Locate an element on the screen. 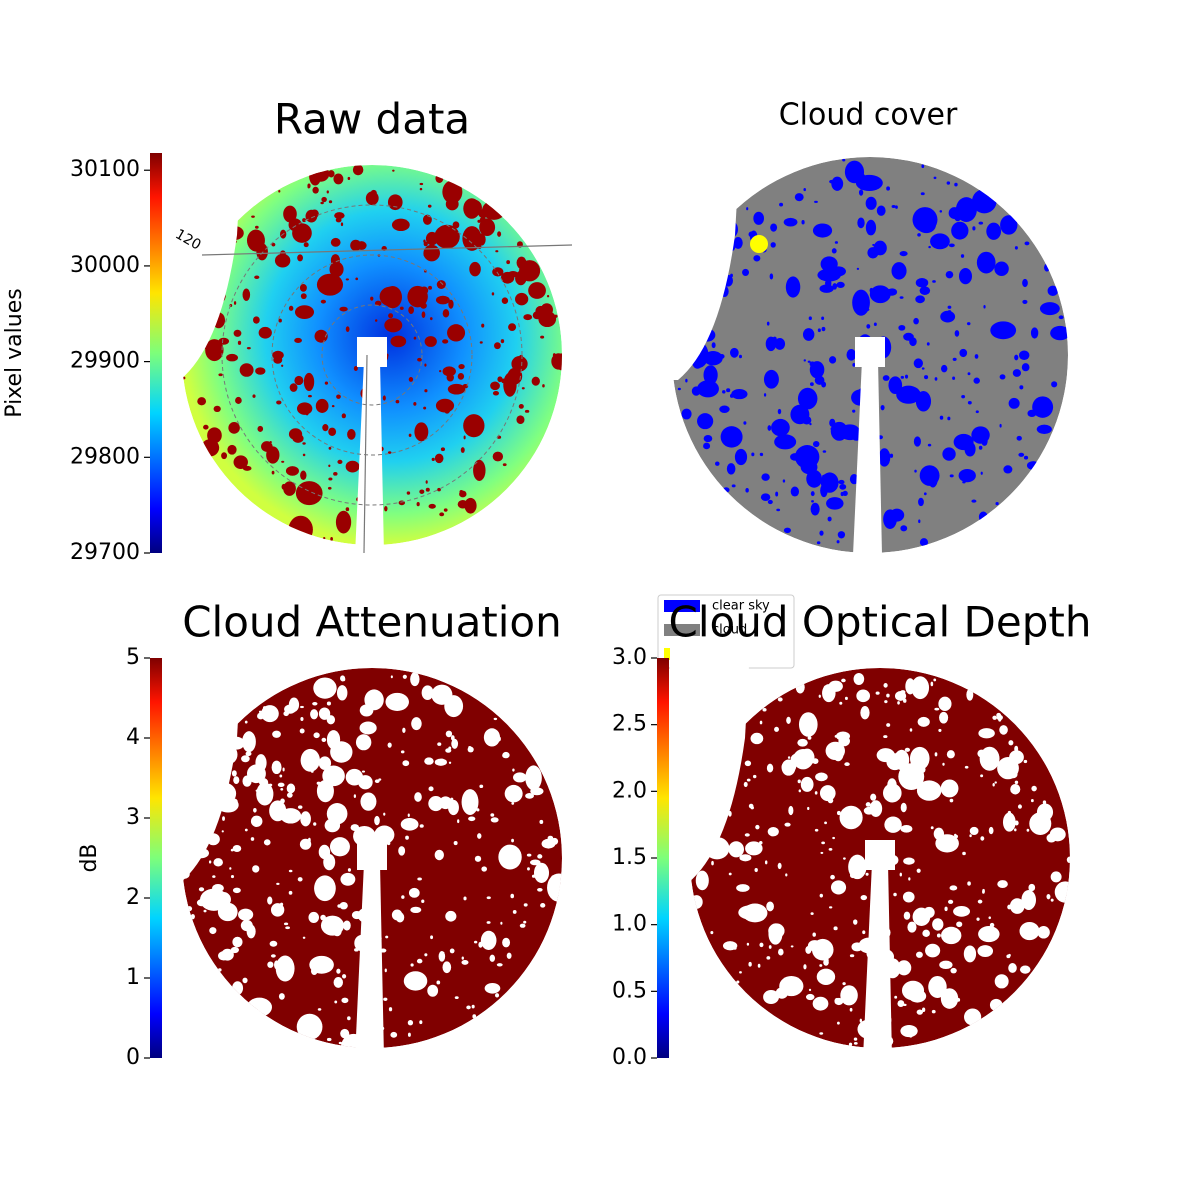  sun-marker is located at coordinates (759, 244).